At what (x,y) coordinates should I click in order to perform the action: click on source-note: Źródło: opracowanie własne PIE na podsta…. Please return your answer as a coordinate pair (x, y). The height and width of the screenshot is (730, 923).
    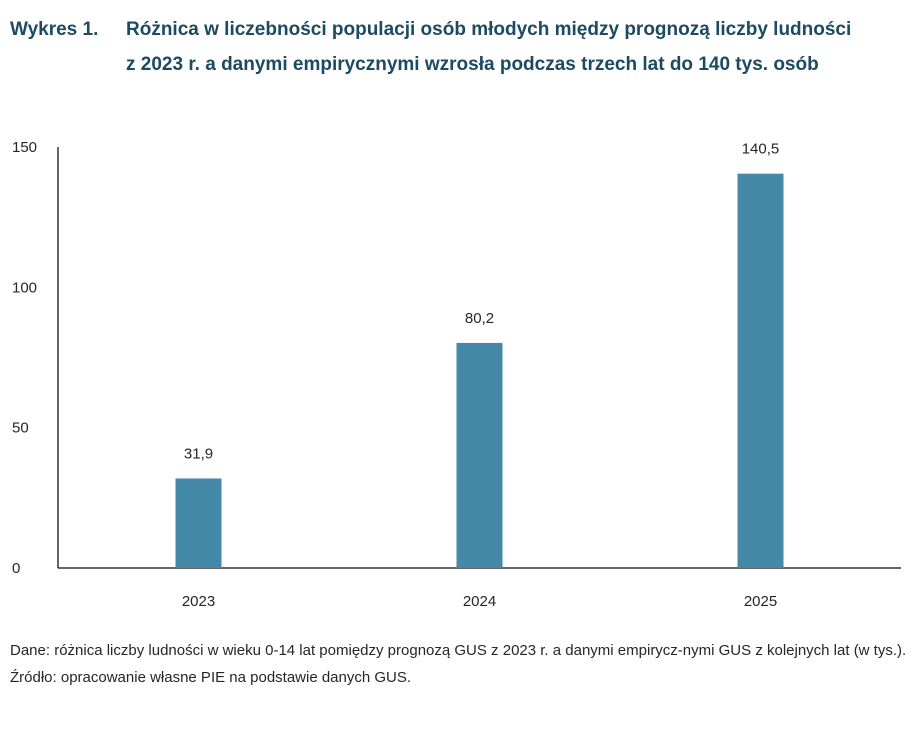
    Looking at the image, I should click on (211, 677).